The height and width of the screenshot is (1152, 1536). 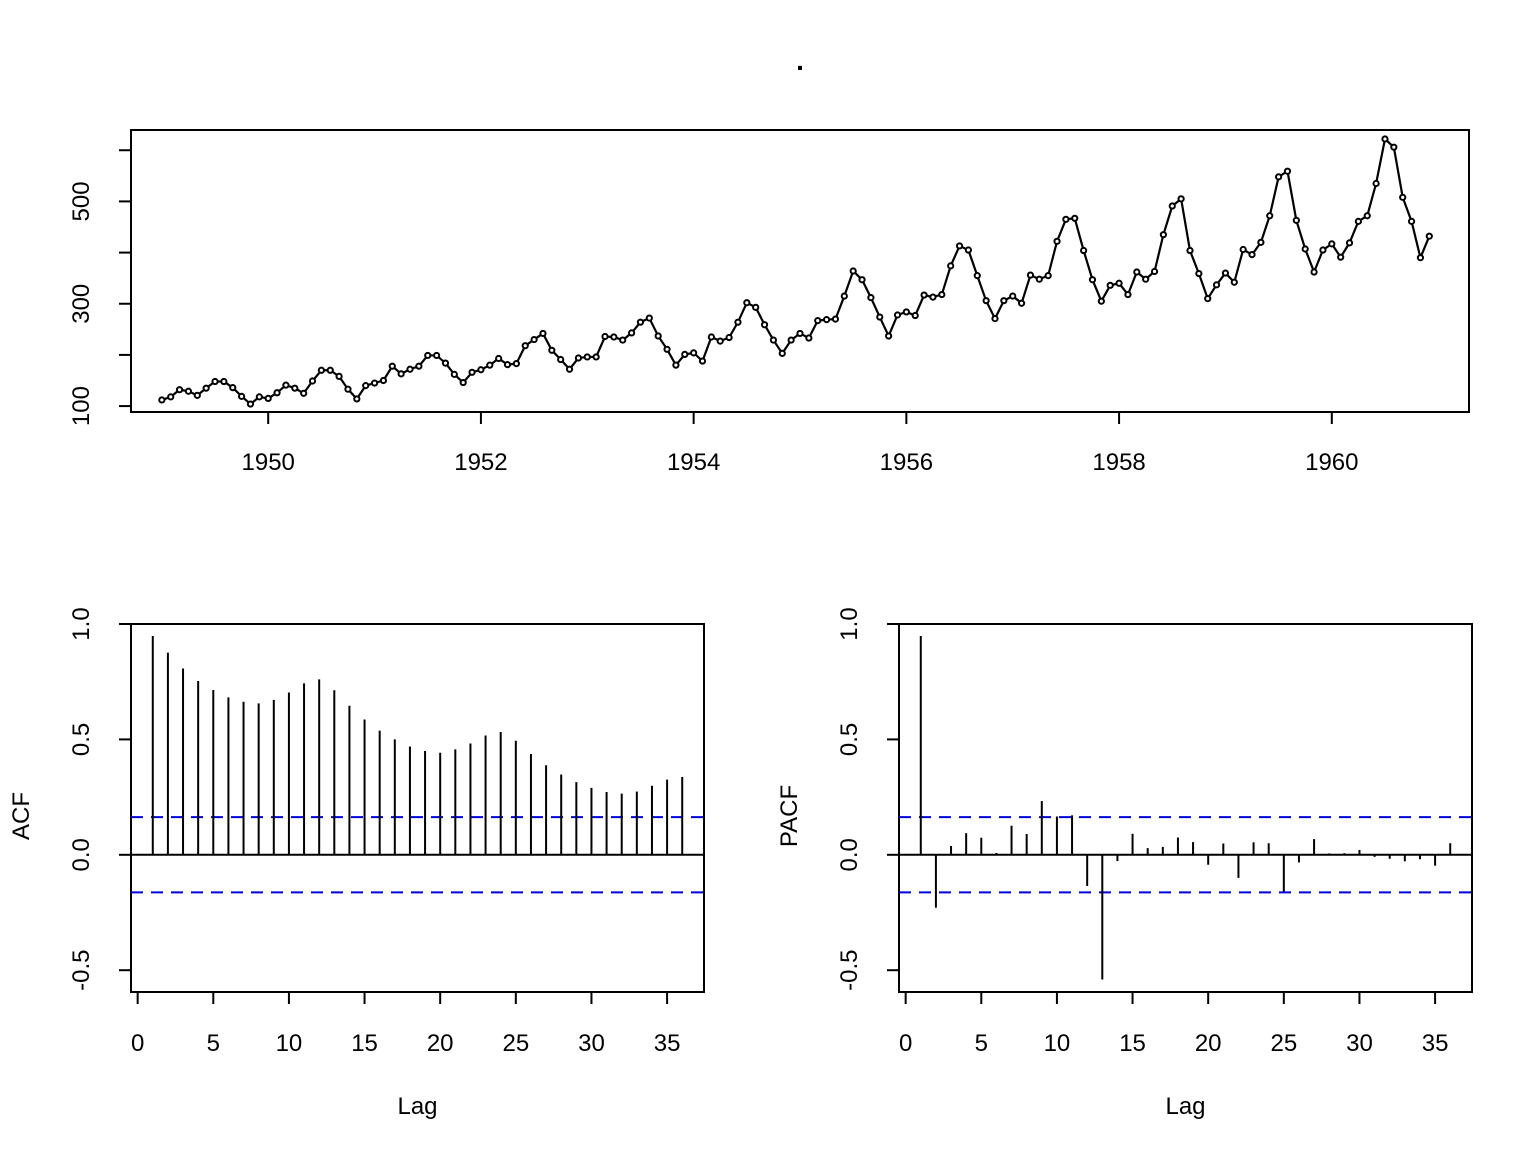 I want to click on x-tick-label: 1958, so click(x=1118, y=462).